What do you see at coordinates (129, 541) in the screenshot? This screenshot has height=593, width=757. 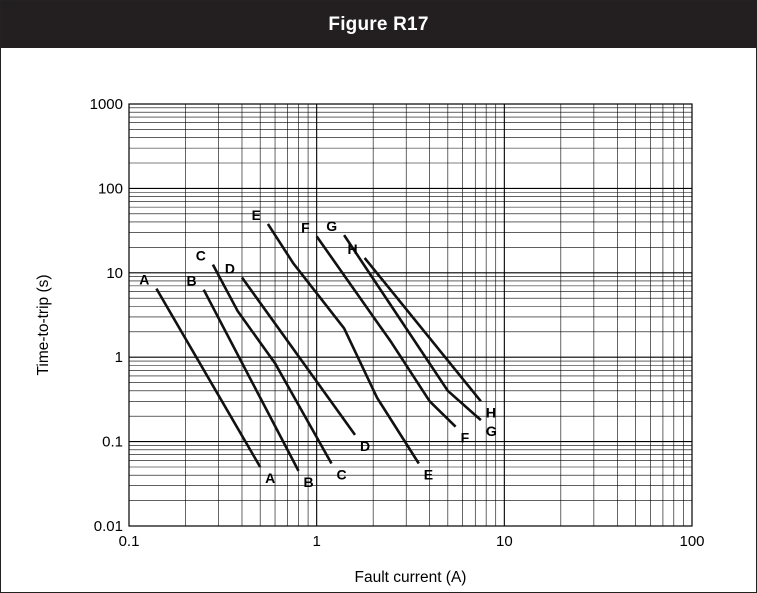 I see `x-tick-label: 0.1` at bounding box center [129, 541].